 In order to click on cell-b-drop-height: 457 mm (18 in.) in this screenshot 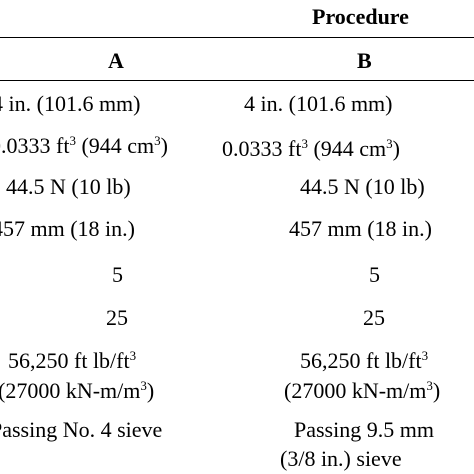, I will do `click(360, 228)`.